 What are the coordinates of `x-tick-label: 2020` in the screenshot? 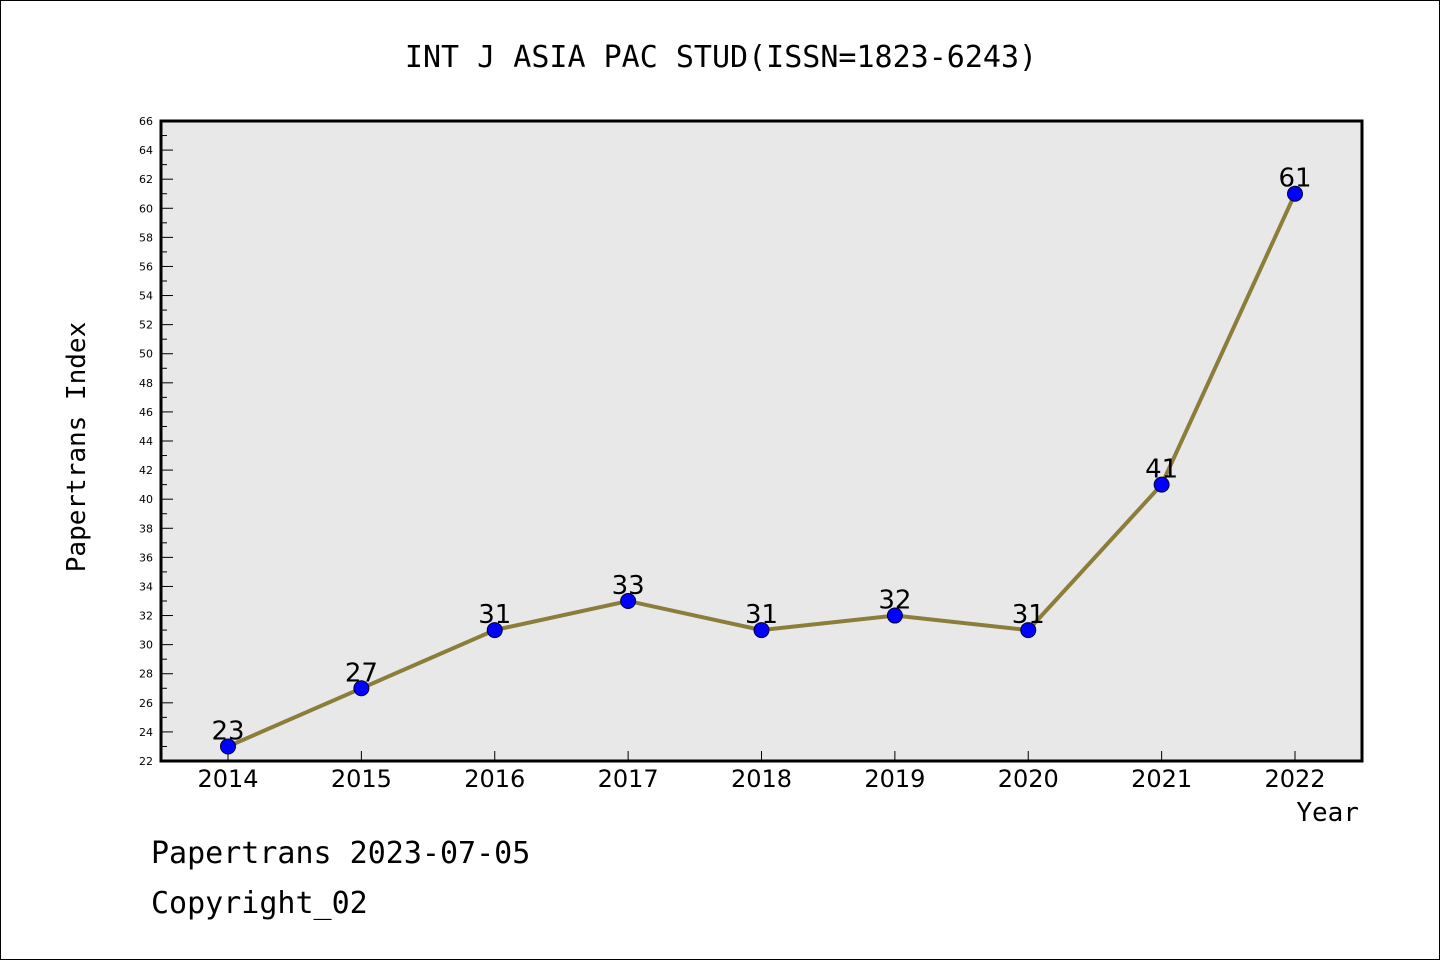 It's located at (1028, 779).